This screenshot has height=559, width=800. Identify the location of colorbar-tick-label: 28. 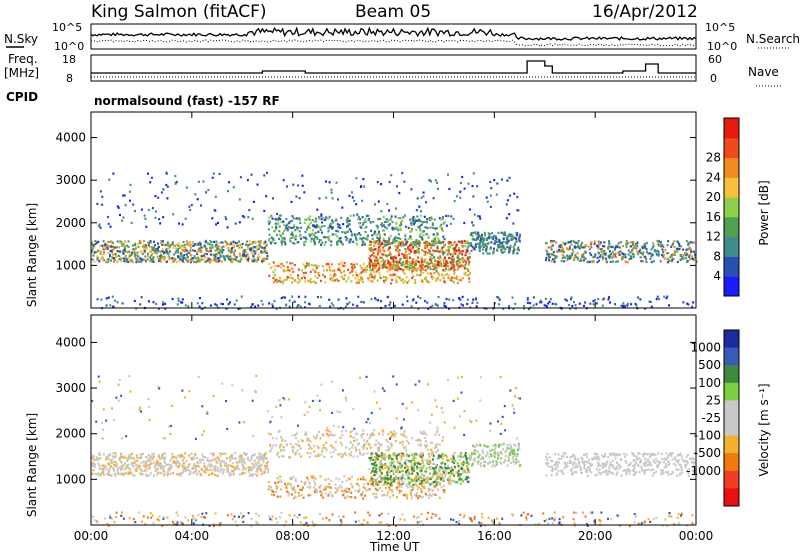
(713, 158).